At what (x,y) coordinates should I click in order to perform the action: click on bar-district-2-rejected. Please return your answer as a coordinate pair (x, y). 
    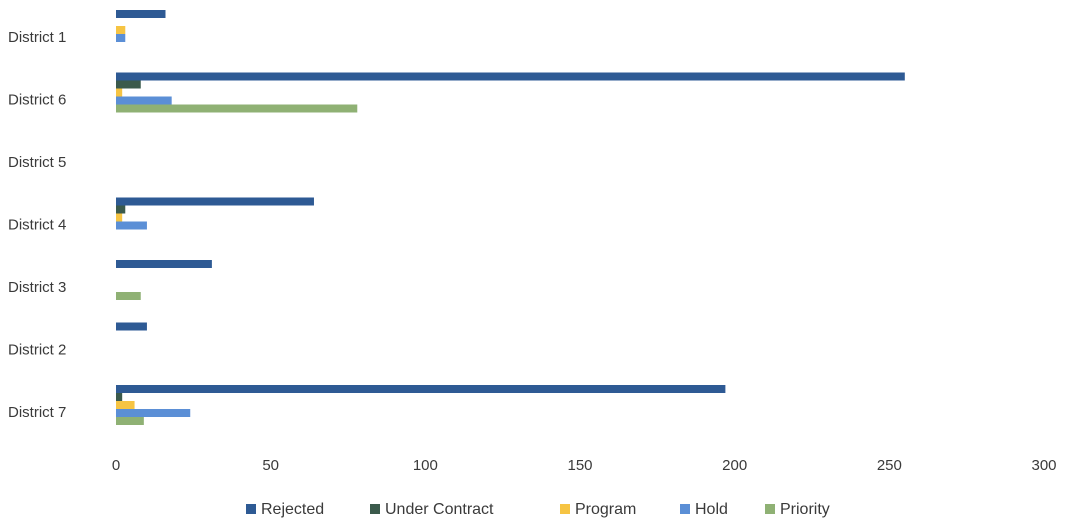
    Looking at the image, I should click on (131, 326).